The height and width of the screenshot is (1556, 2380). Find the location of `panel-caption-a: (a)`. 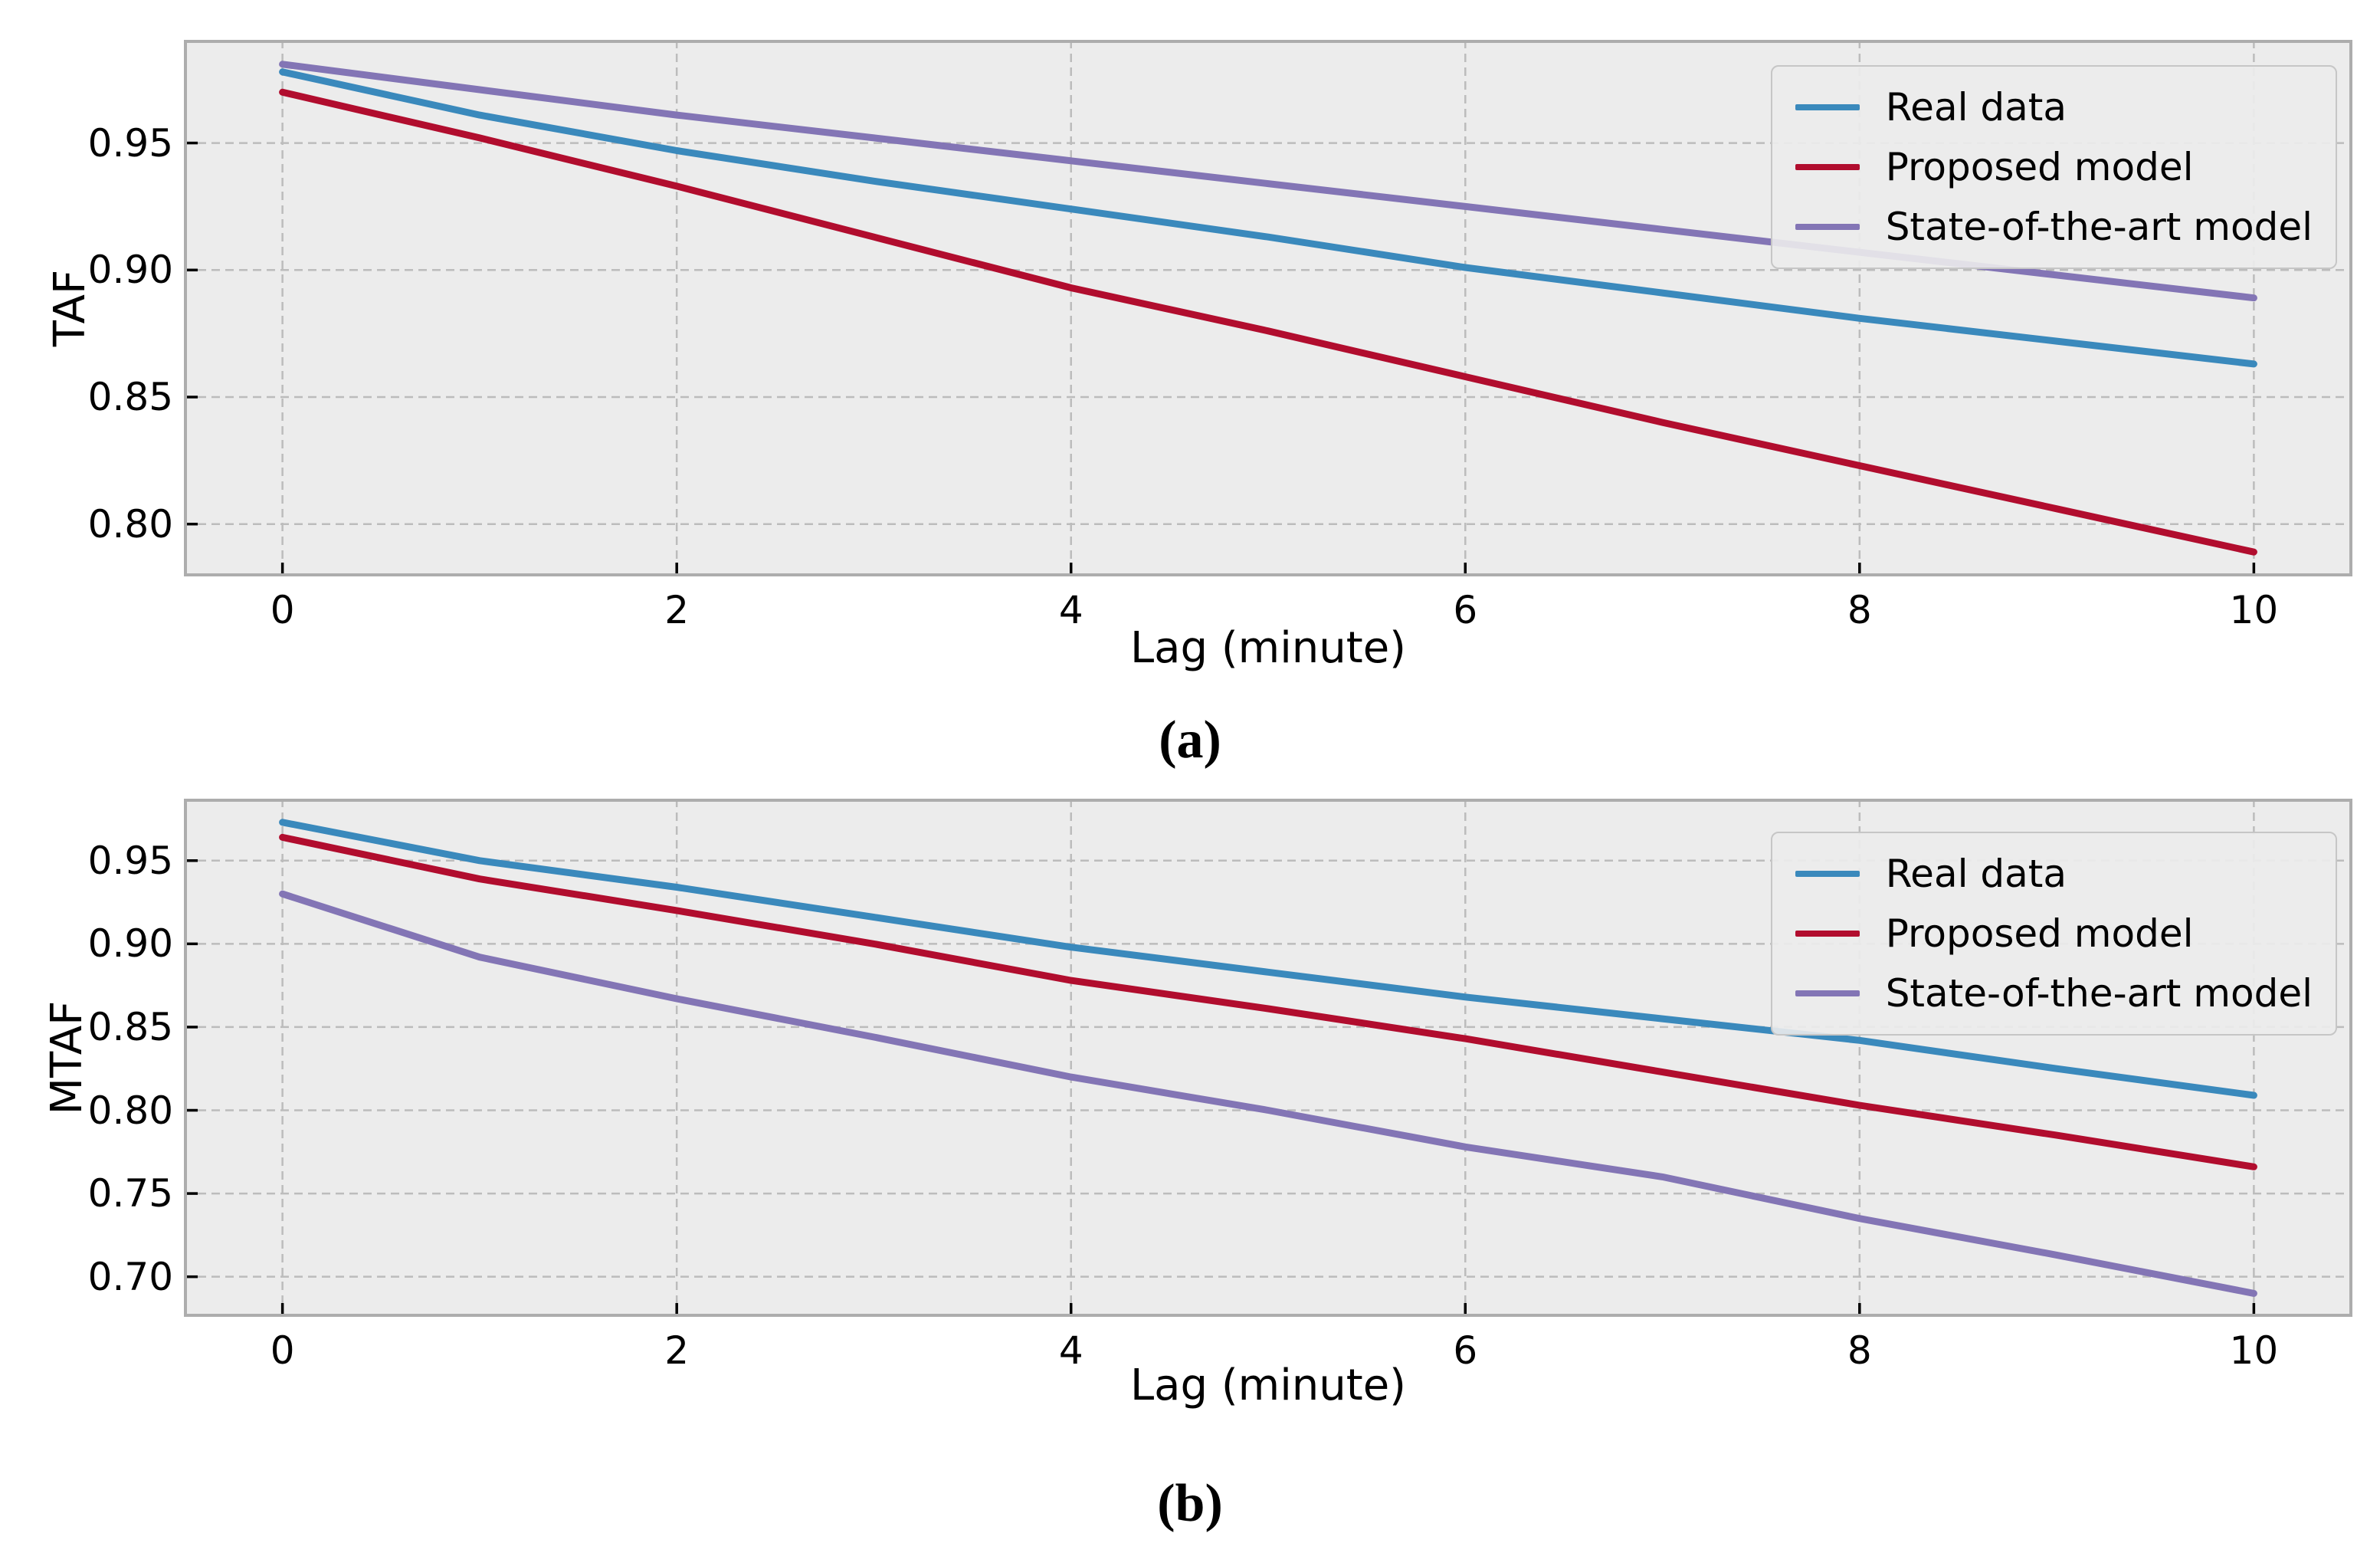

panel-caption-a: (a) is located at coordinates (1190, 741).